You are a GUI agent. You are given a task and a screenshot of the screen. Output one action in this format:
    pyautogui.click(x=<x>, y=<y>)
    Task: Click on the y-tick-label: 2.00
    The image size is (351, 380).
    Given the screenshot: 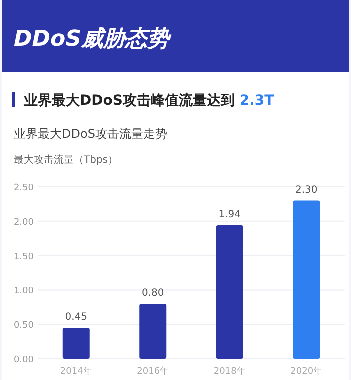 What is the action you would take?
    pyautogui.click(x=24, y=223)
    